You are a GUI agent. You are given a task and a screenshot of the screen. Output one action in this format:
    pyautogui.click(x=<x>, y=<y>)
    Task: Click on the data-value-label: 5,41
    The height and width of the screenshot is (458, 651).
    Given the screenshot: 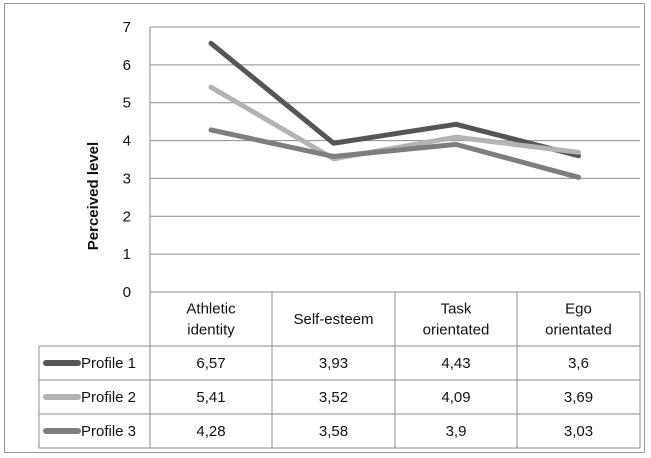 What is the action you would take?
    pyautogui.click(x=210, y=397)
    